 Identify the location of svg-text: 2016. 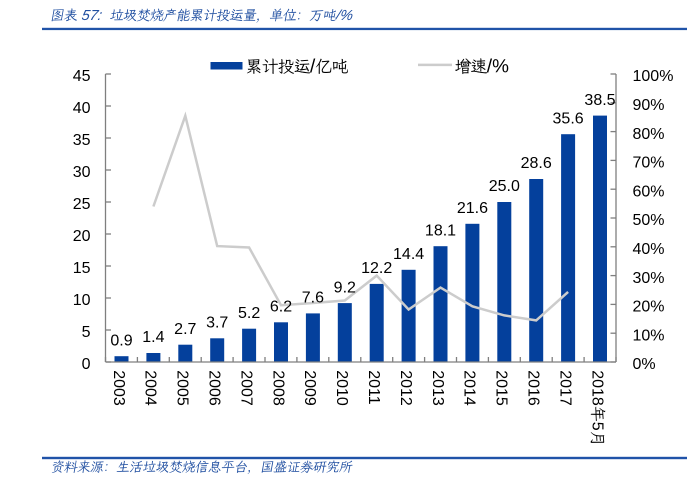
(533, 388).